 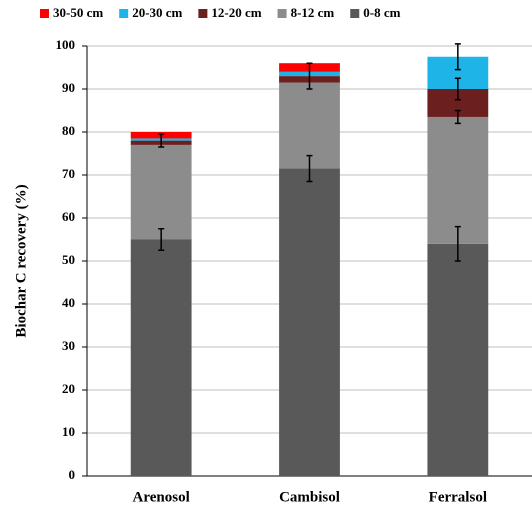 What do you see at coordinates (68, 87) in the screenshot?
I see `y-tick-label: 90` at bounding box center [68, 87].